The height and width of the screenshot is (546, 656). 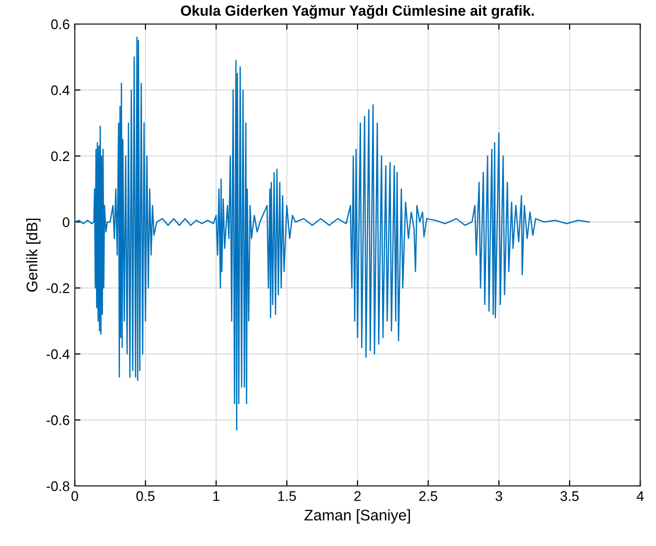 What do you see at coordinates (569, 496) in the screenshot?
I see `x-tick-label: 3.5` at bounding box center [569, 496].